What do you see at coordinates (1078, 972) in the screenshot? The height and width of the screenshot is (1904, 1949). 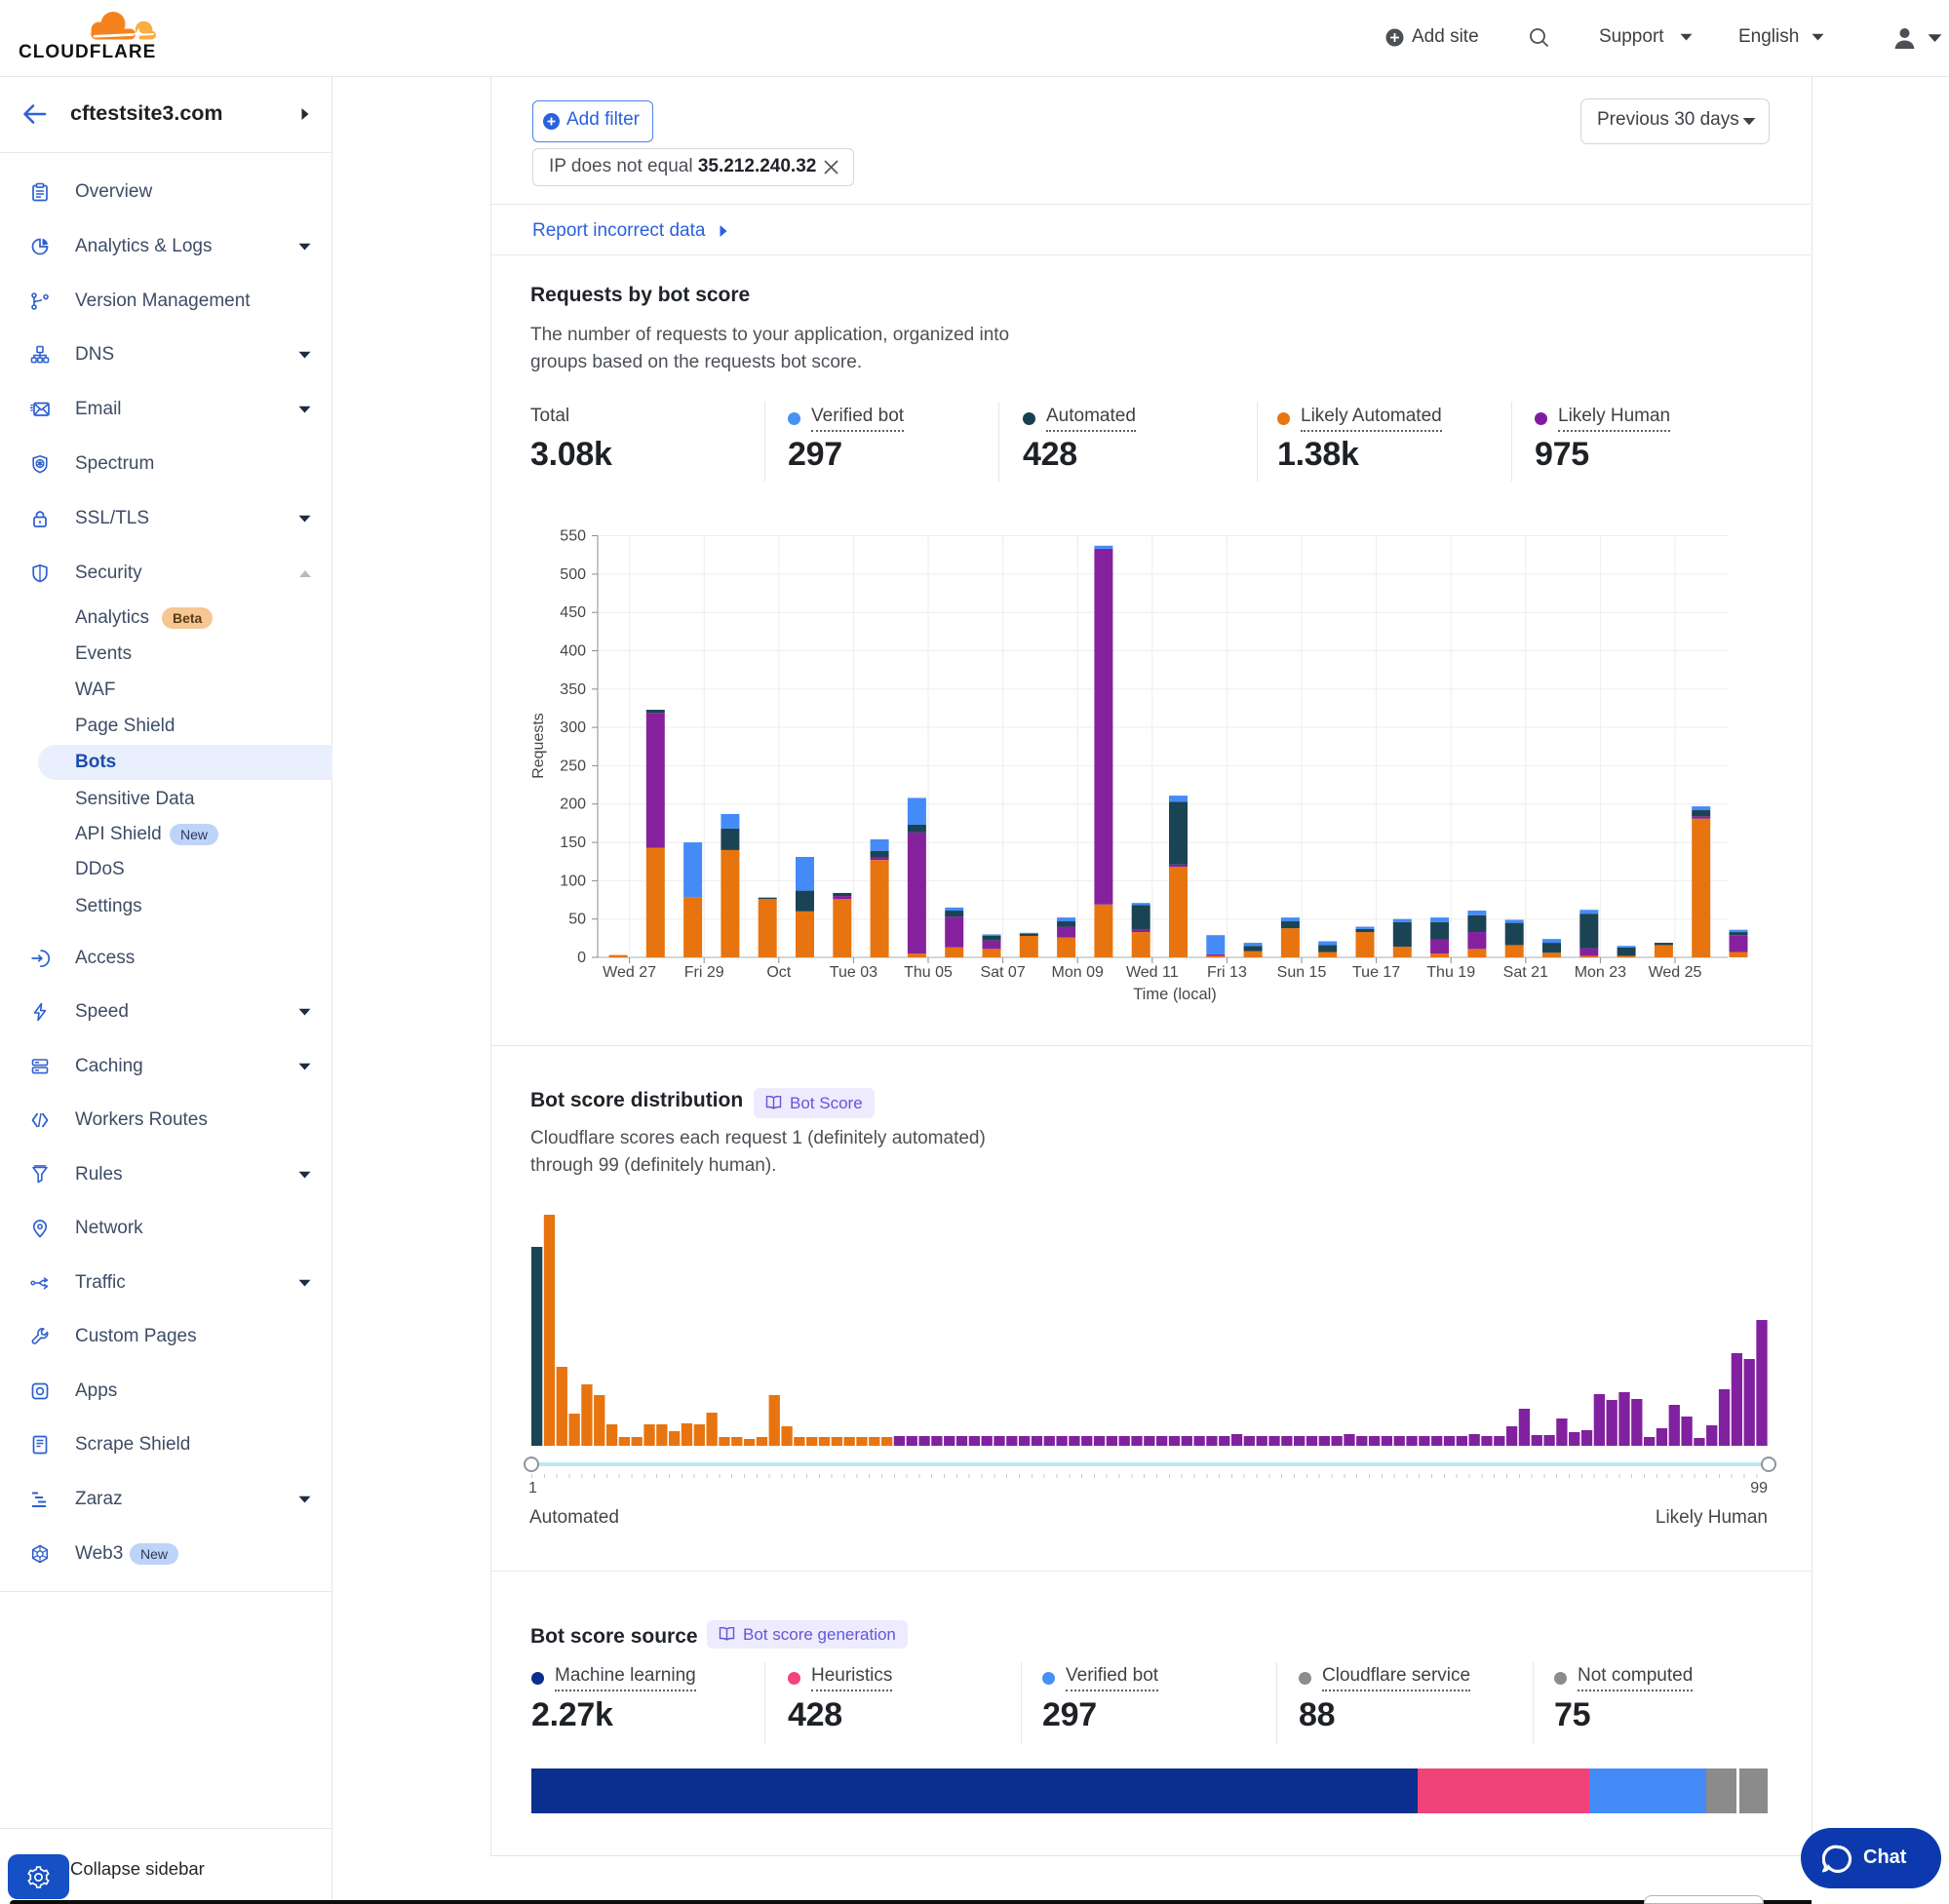 I see `svg-text: Mon 09` at bounding box center [1078, 972].